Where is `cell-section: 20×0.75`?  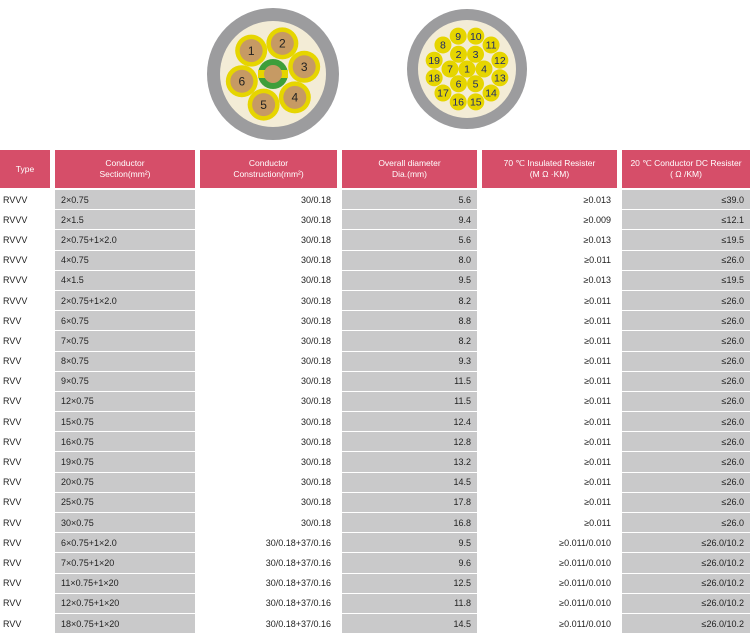
cell-section: 20×0.75 is located at coordinates (122, 482).